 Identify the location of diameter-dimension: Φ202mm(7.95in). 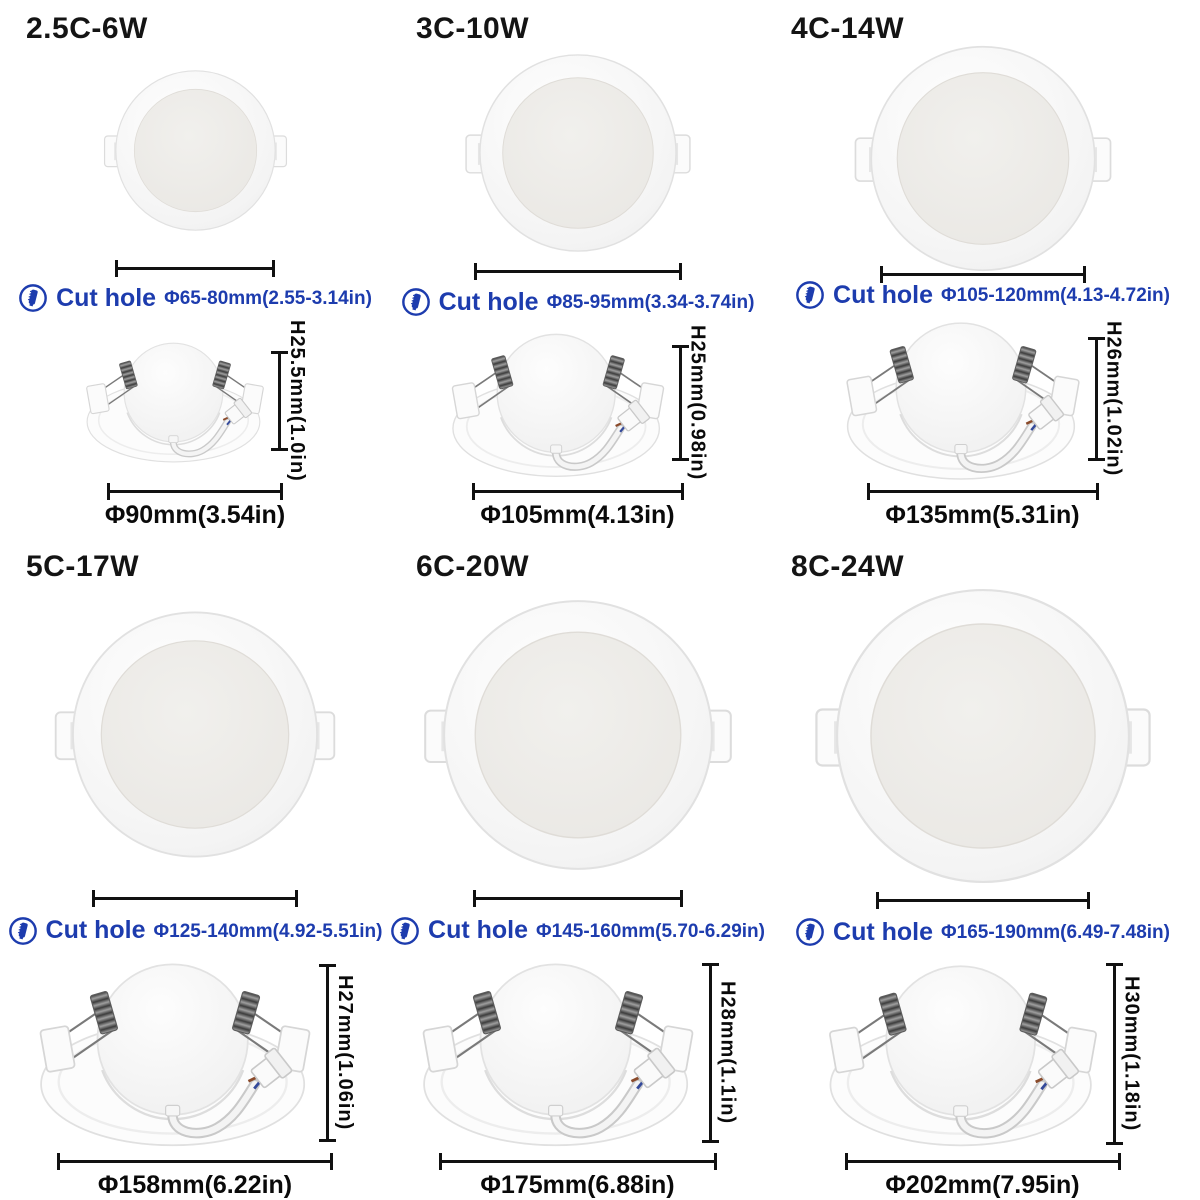
(982, 1176).